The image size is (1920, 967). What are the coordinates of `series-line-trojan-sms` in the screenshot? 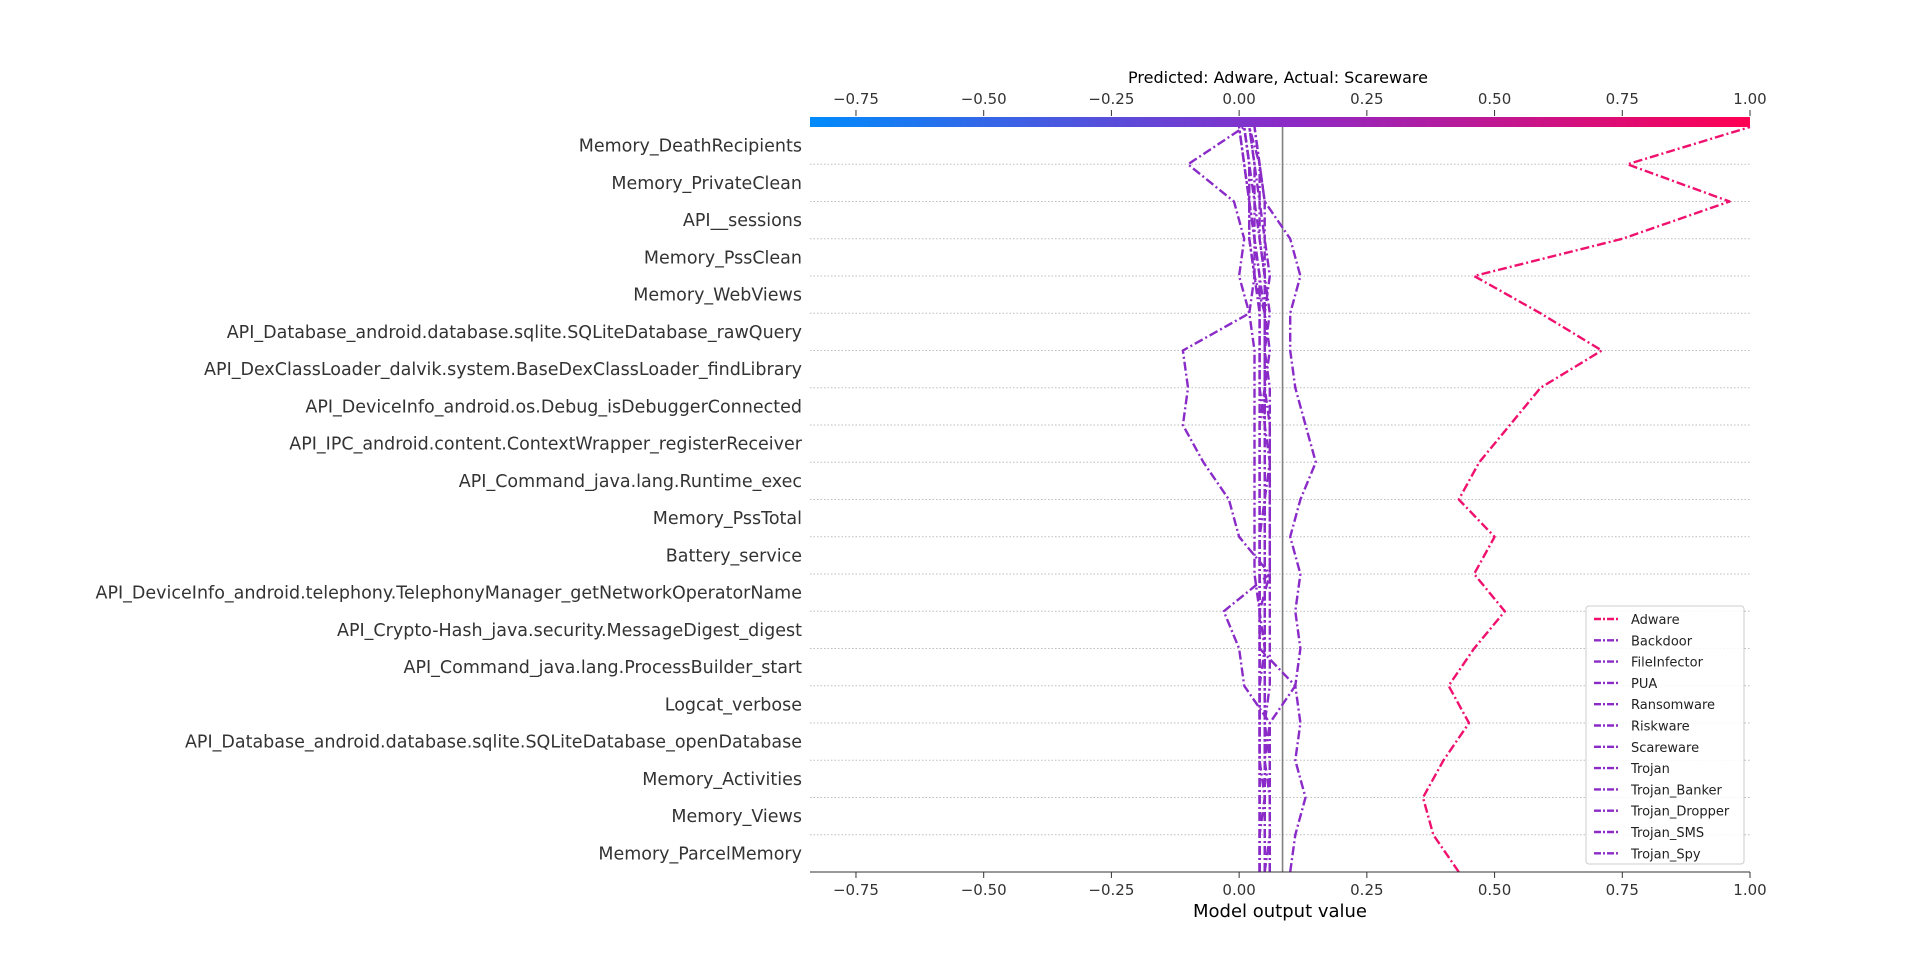 It's located at (1254, 499).